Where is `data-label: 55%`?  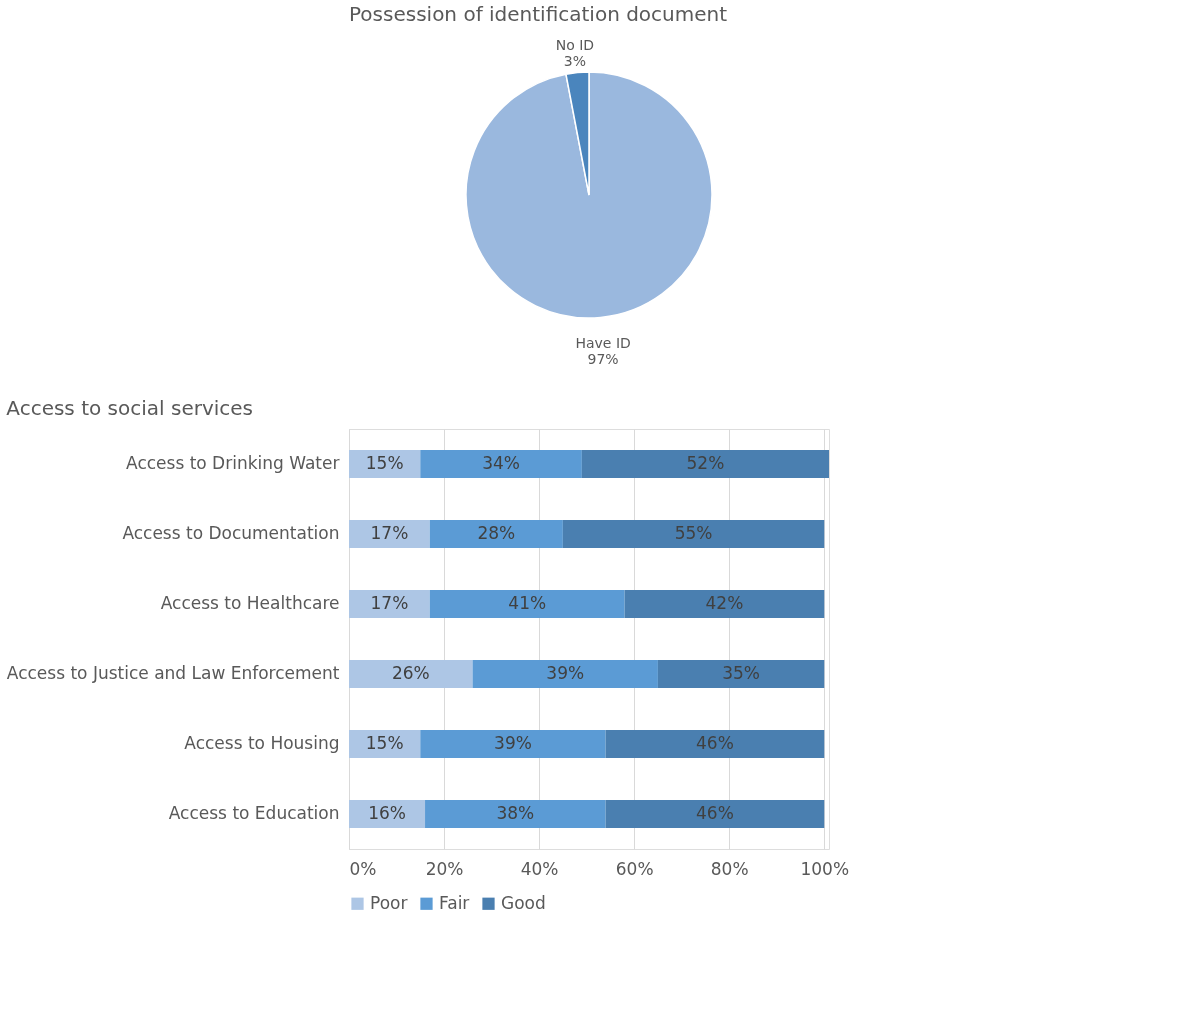
data-label: 55% is located at coordinates (693, 533).